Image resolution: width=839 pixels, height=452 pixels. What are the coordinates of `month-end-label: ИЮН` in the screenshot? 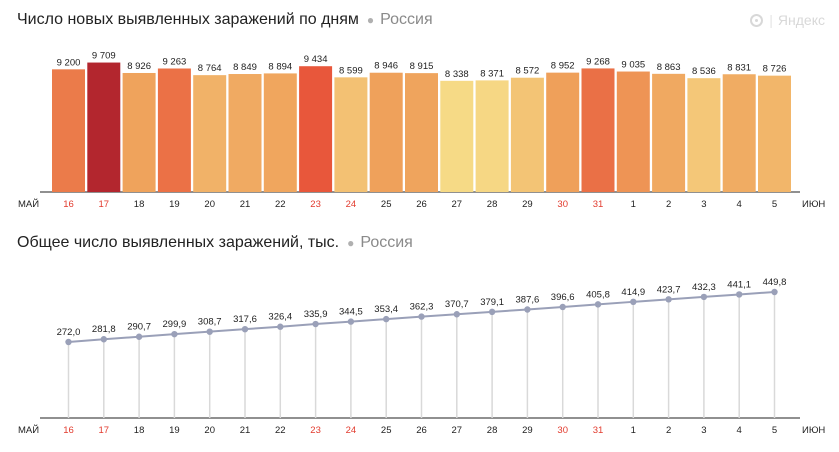 It's located at (813, 204).